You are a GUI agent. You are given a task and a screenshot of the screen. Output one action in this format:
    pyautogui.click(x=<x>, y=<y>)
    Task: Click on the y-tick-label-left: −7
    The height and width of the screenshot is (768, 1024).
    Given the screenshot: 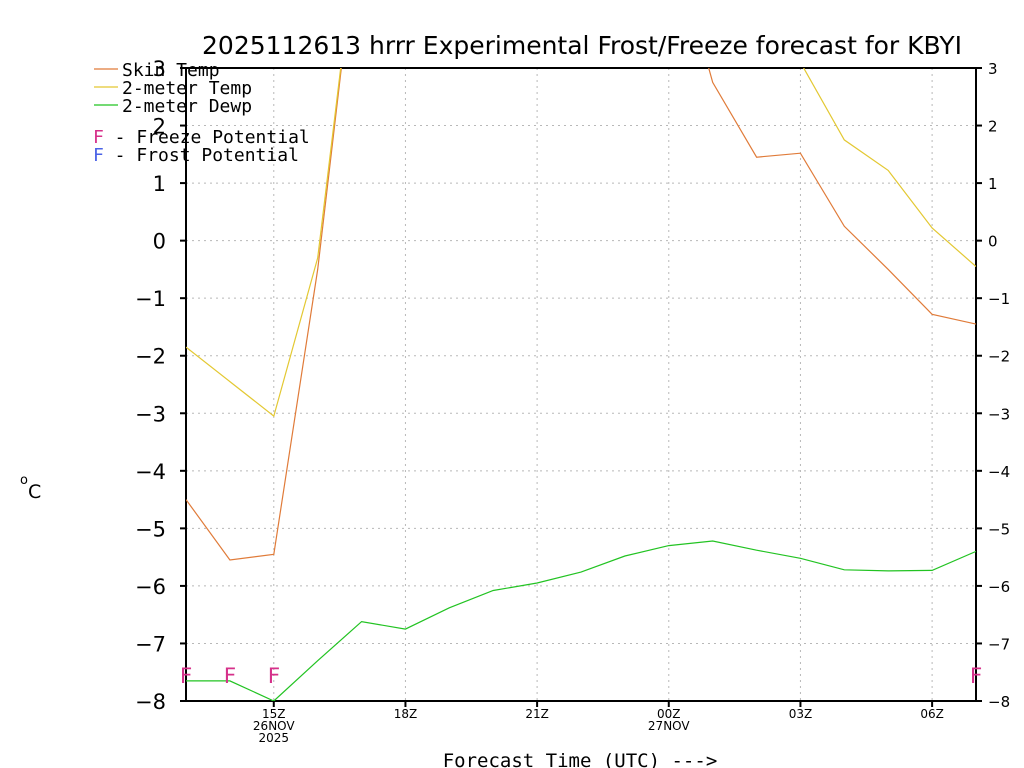 What is the action you would take?
    pyautogui.click(x=150, y=644)
    